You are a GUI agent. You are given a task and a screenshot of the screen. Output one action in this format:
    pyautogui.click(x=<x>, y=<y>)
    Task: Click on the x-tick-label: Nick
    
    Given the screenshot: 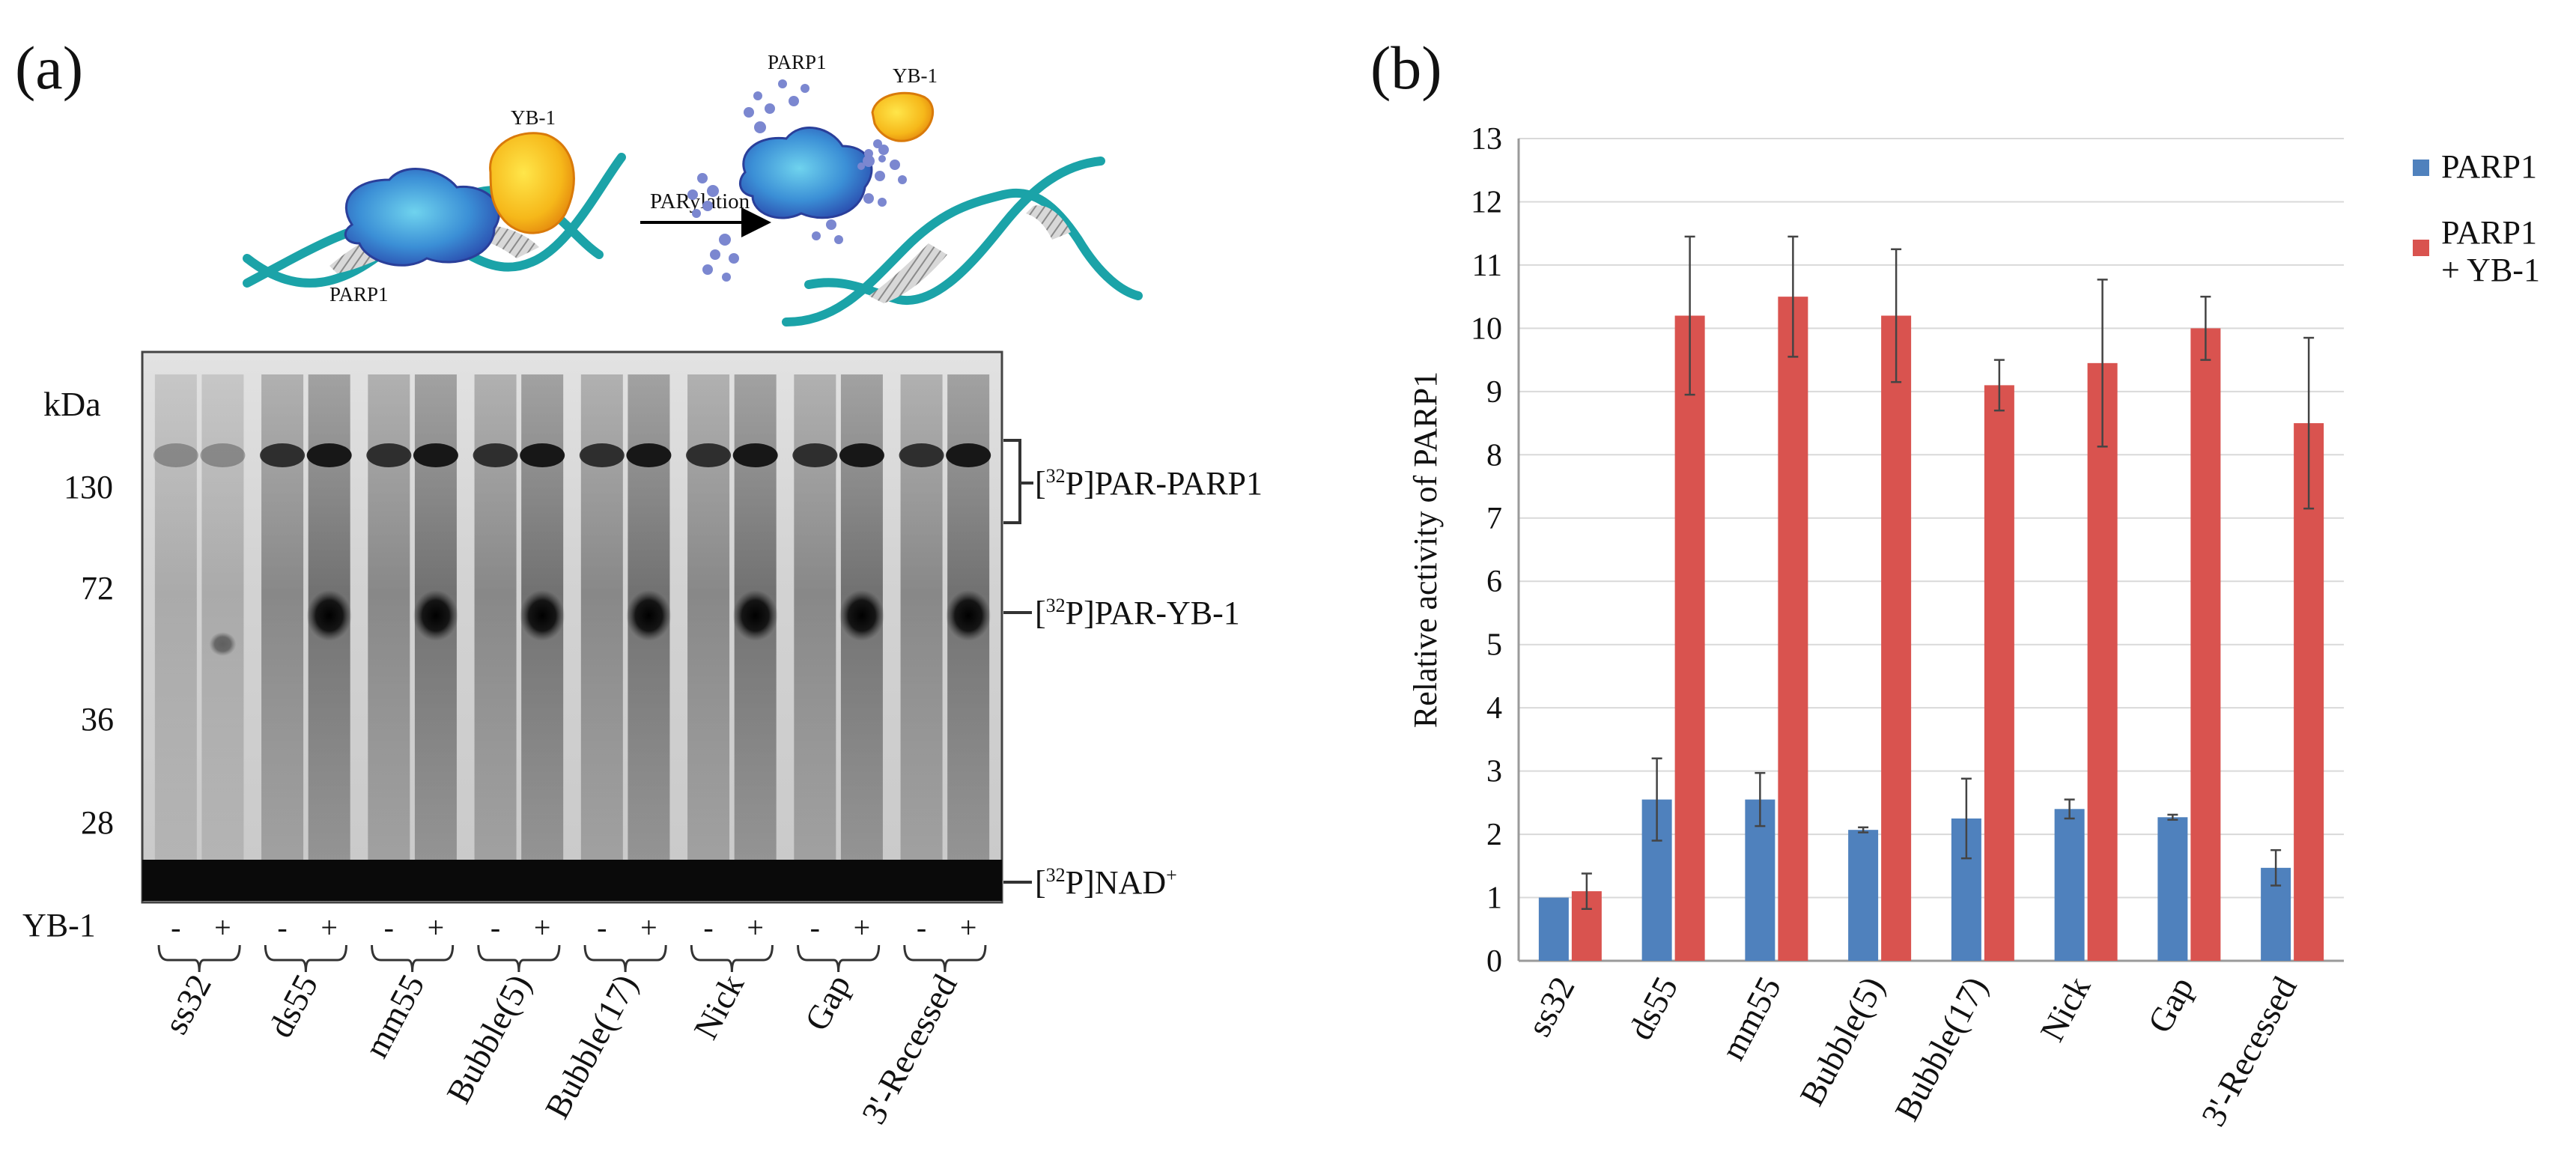 What is the action you would take?
    pyautogui.click(x=2064, y=1009)
    